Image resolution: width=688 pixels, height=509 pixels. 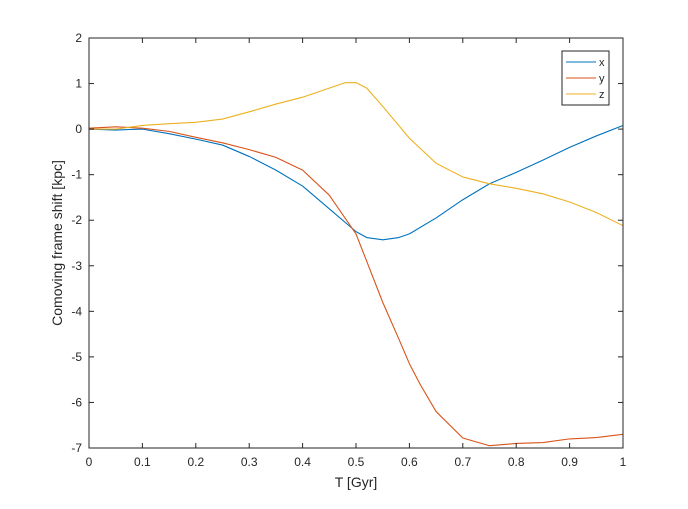 What do you see at coordinates (302, 462) in the screenshot?
I see `x-tick-label: 0.4` at bounding box center [302, 462].